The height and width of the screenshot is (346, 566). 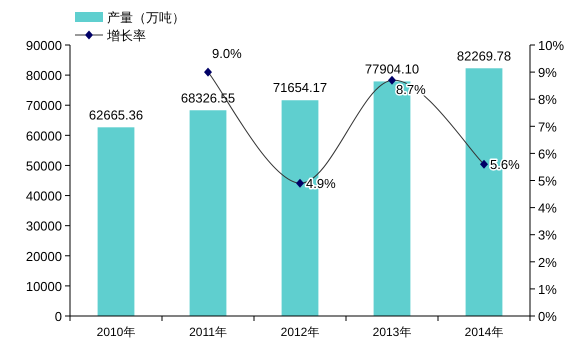 I want to click on x-tick-label: 2012年, so click(x=300, y=332).